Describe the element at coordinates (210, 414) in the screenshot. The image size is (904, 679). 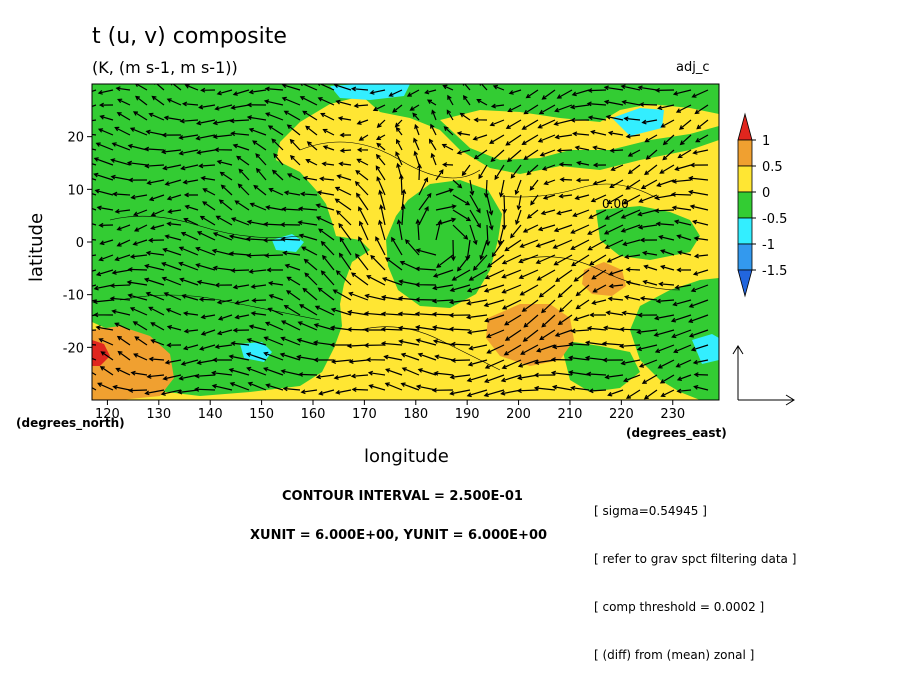
I see `x-tick-label: 140` at that location.